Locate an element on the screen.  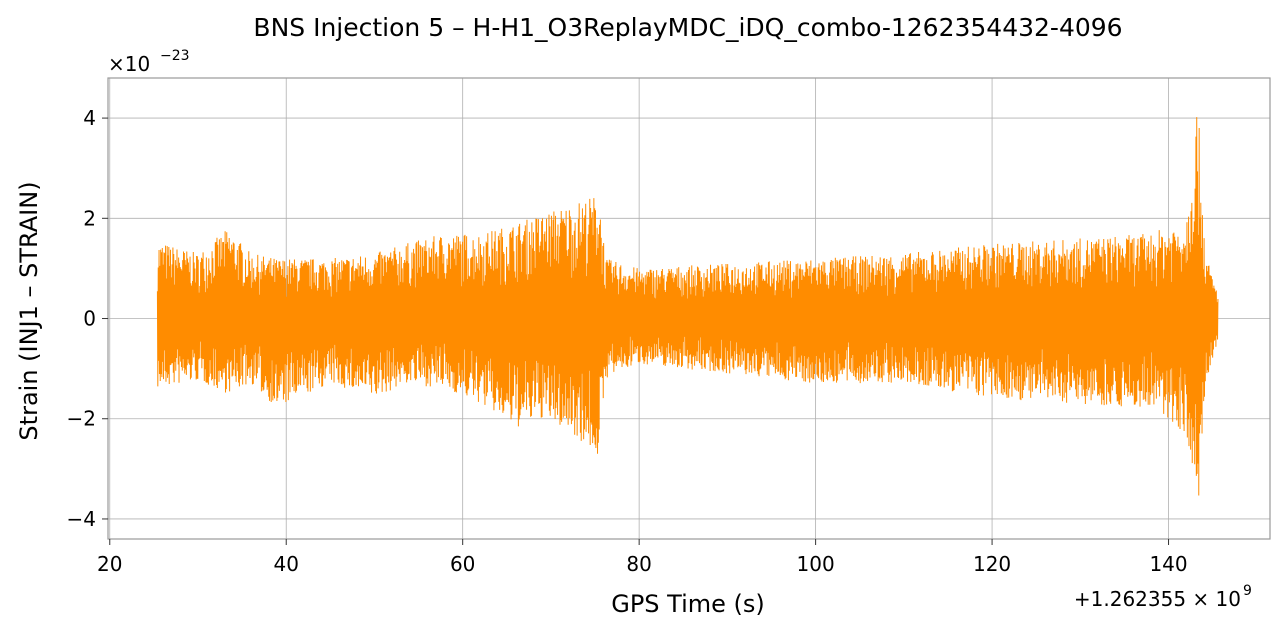
y-tick-label: 0 is located at coordinates (89, 319).